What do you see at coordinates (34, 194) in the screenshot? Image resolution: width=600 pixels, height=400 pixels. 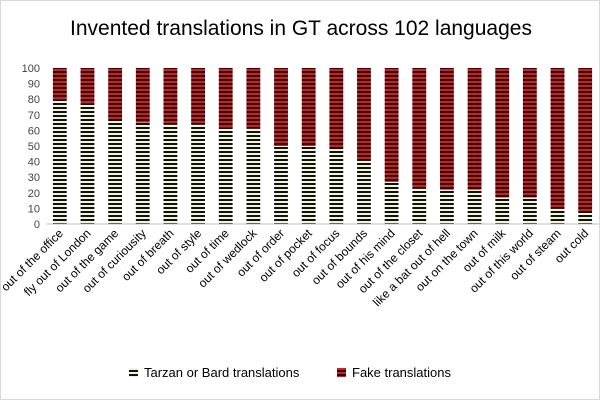 I see `y-tick-label: 20` at bounding box center [34, 194].